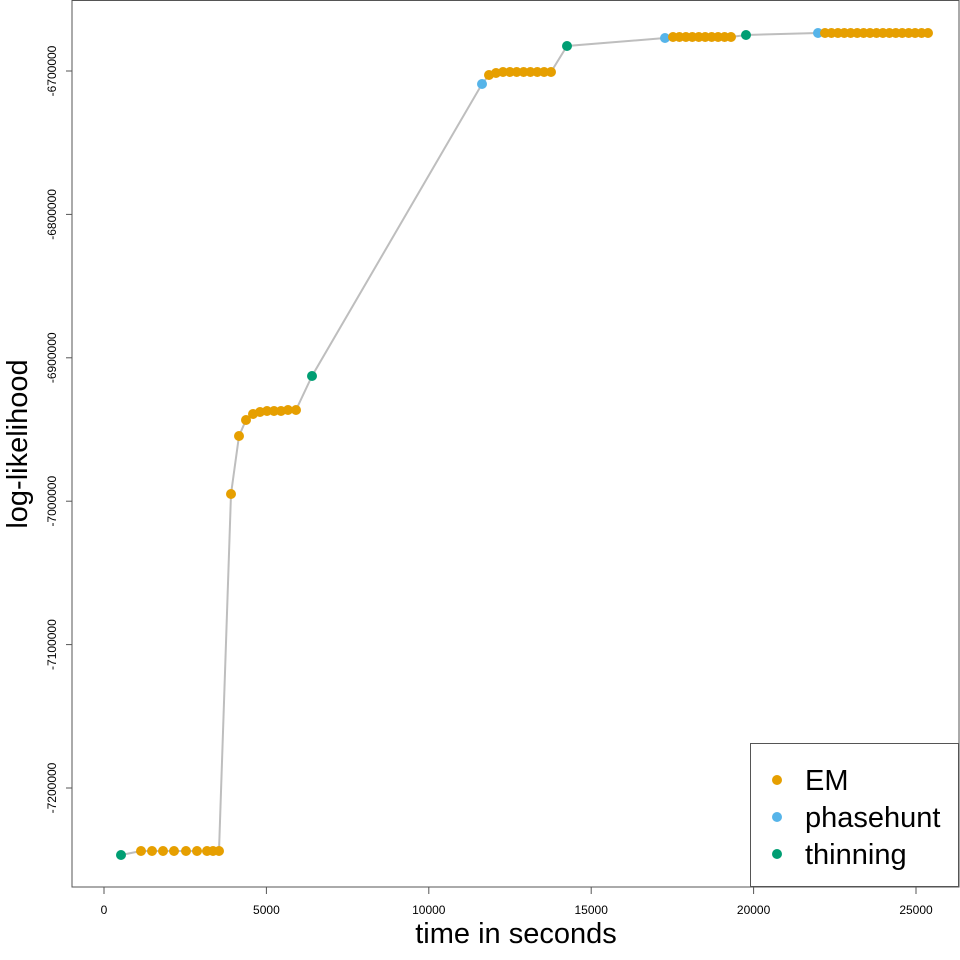 The width and height of the screenshot is (960, 960). What do you see at coordinates (916, 910) in the screenshot?
I see `x-tick-label: 25000` at bounding box center [916, 910].